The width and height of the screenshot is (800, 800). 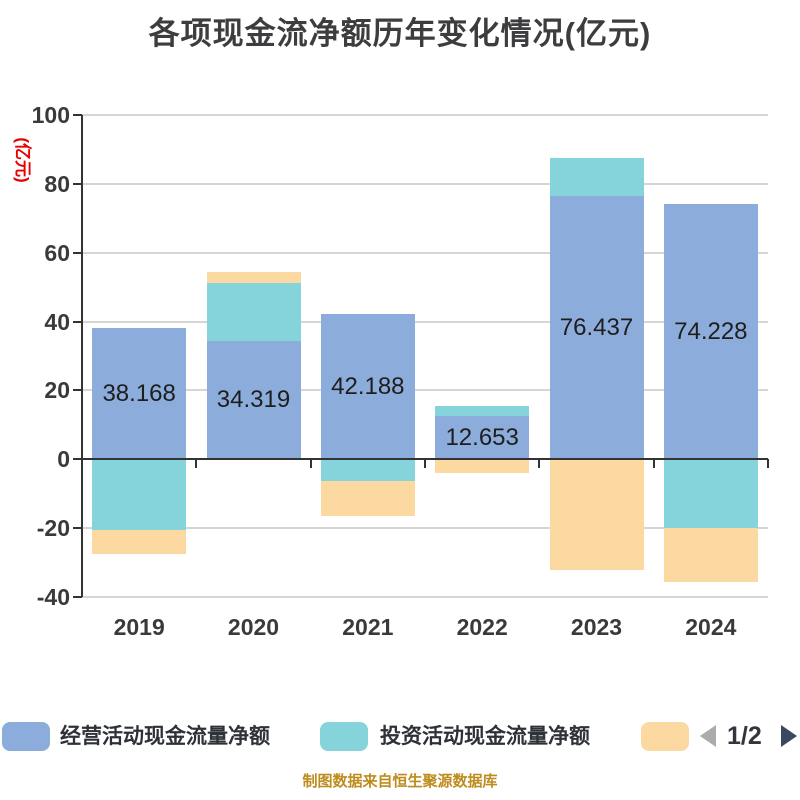 What do you see at coordinates (789, 736) in the screenshot?
I see `legend-next-arrow-icon` at bounding box center [789, 736].